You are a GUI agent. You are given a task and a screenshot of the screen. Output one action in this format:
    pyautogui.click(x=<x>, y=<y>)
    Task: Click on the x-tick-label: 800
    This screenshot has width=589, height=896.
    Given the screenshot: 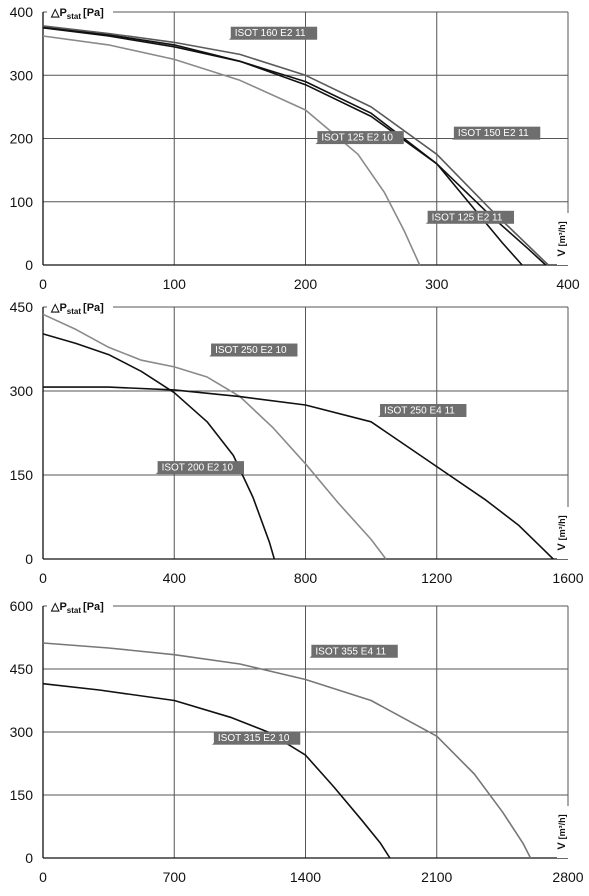 What is the action you would take?
    pyautogui.click(x=306, y=578)
    